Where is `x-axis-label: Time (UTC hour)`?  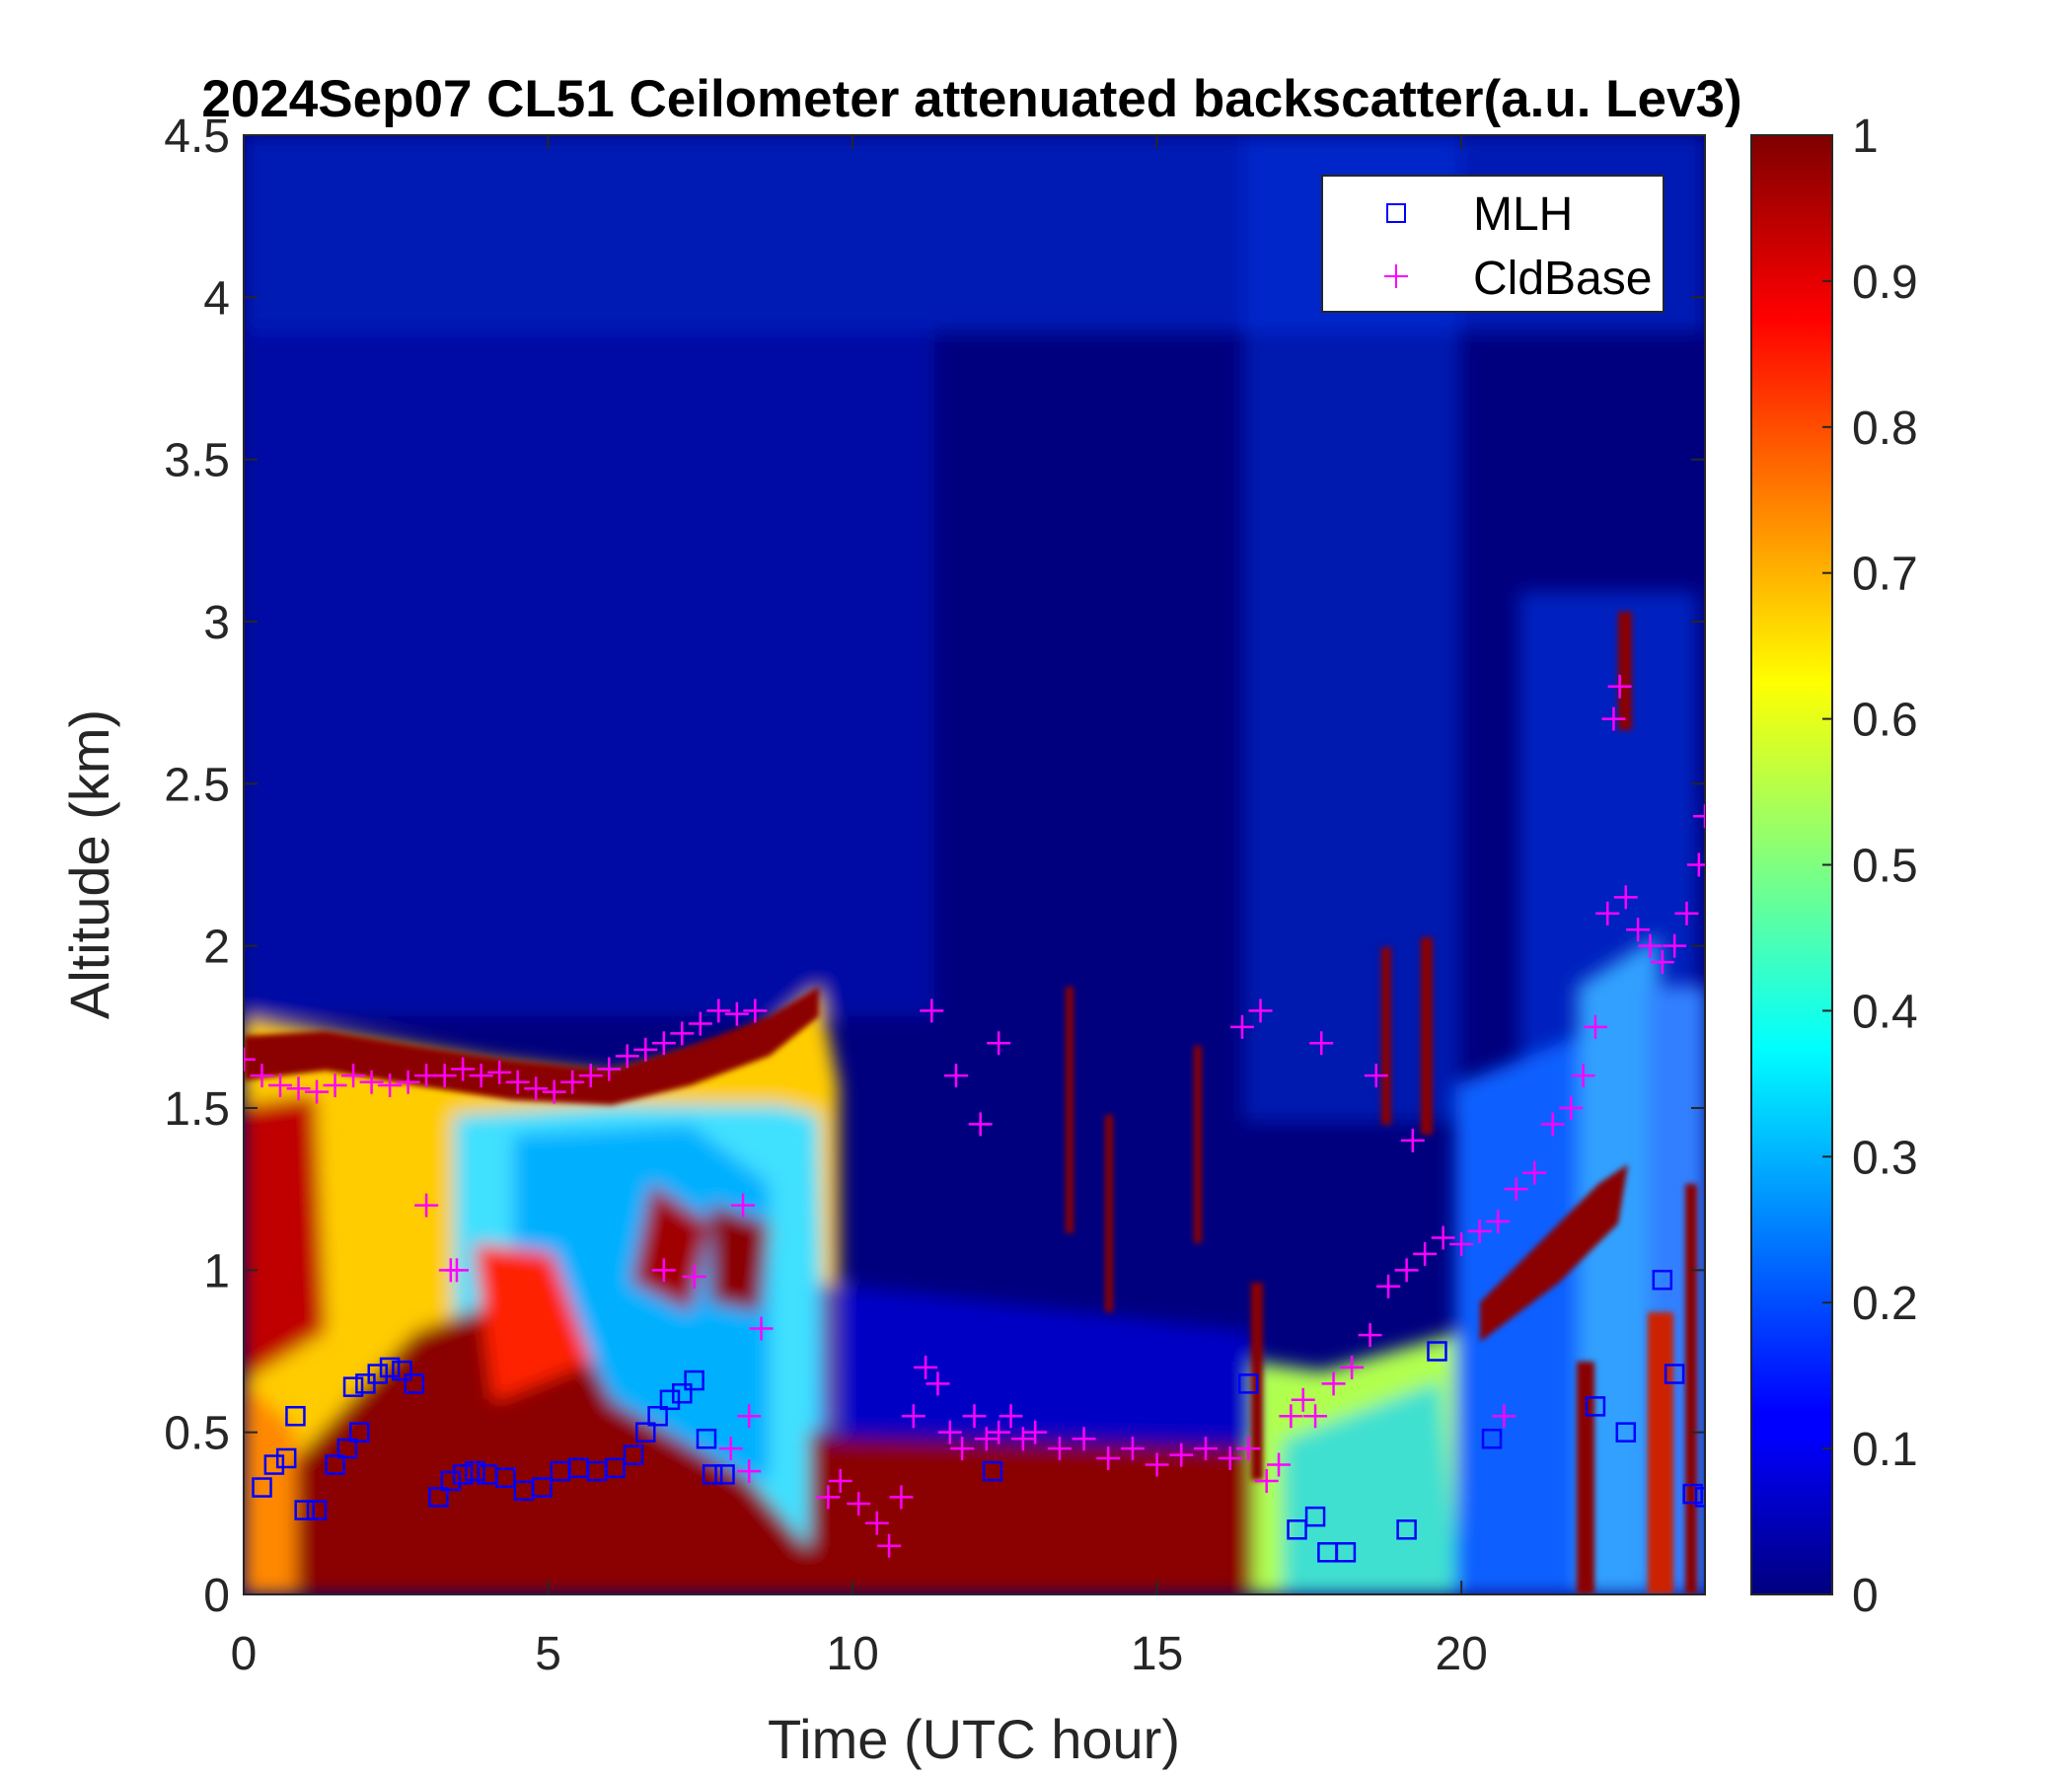
x-axis-label: Time (UTC hour) is located at coordinates (974, 1739).